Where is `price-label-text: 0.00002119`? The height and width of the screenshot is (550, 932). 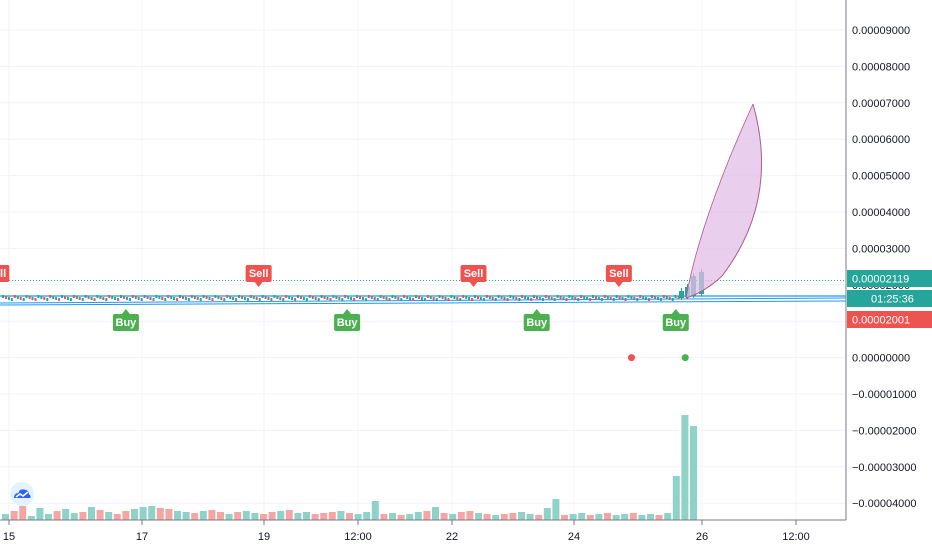
price-label-text: 0.00002119 is located at coordinates (880, 280).